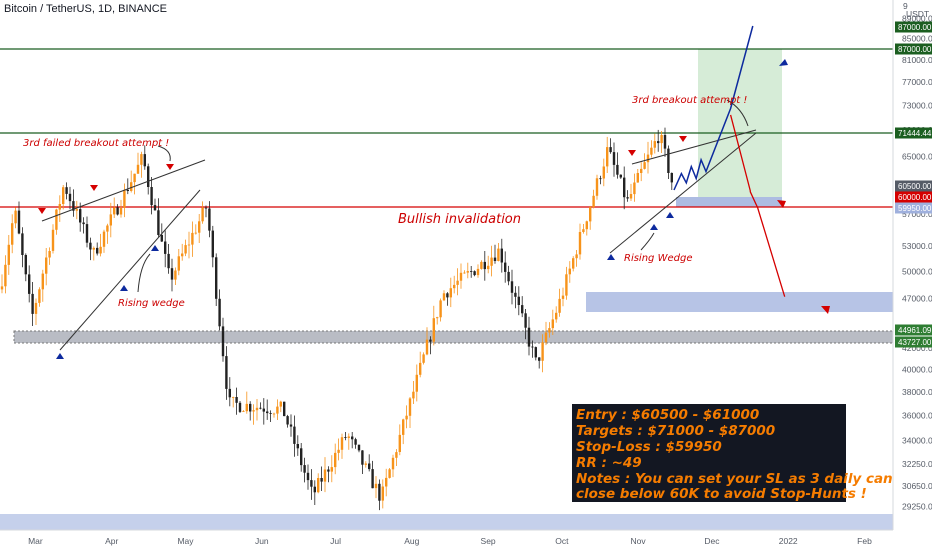 The image size is (932, 550). Describe the element at coordinates (85, 9) in the screenshot. I see `symbol-title: Bitcoin / TetherUS, 1D, BINANCE` at that location.